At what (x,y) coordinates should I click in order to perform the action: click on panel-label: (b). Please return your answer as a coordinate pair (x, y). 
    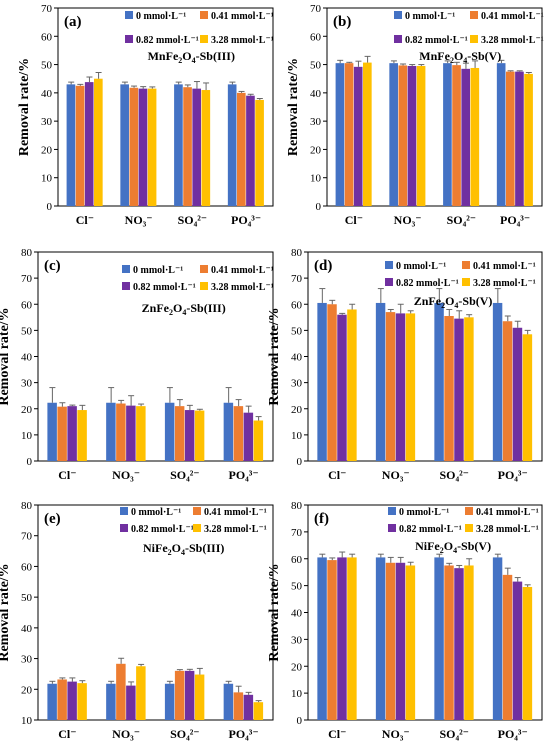
    Looking at the image, I should click on (342, 22).